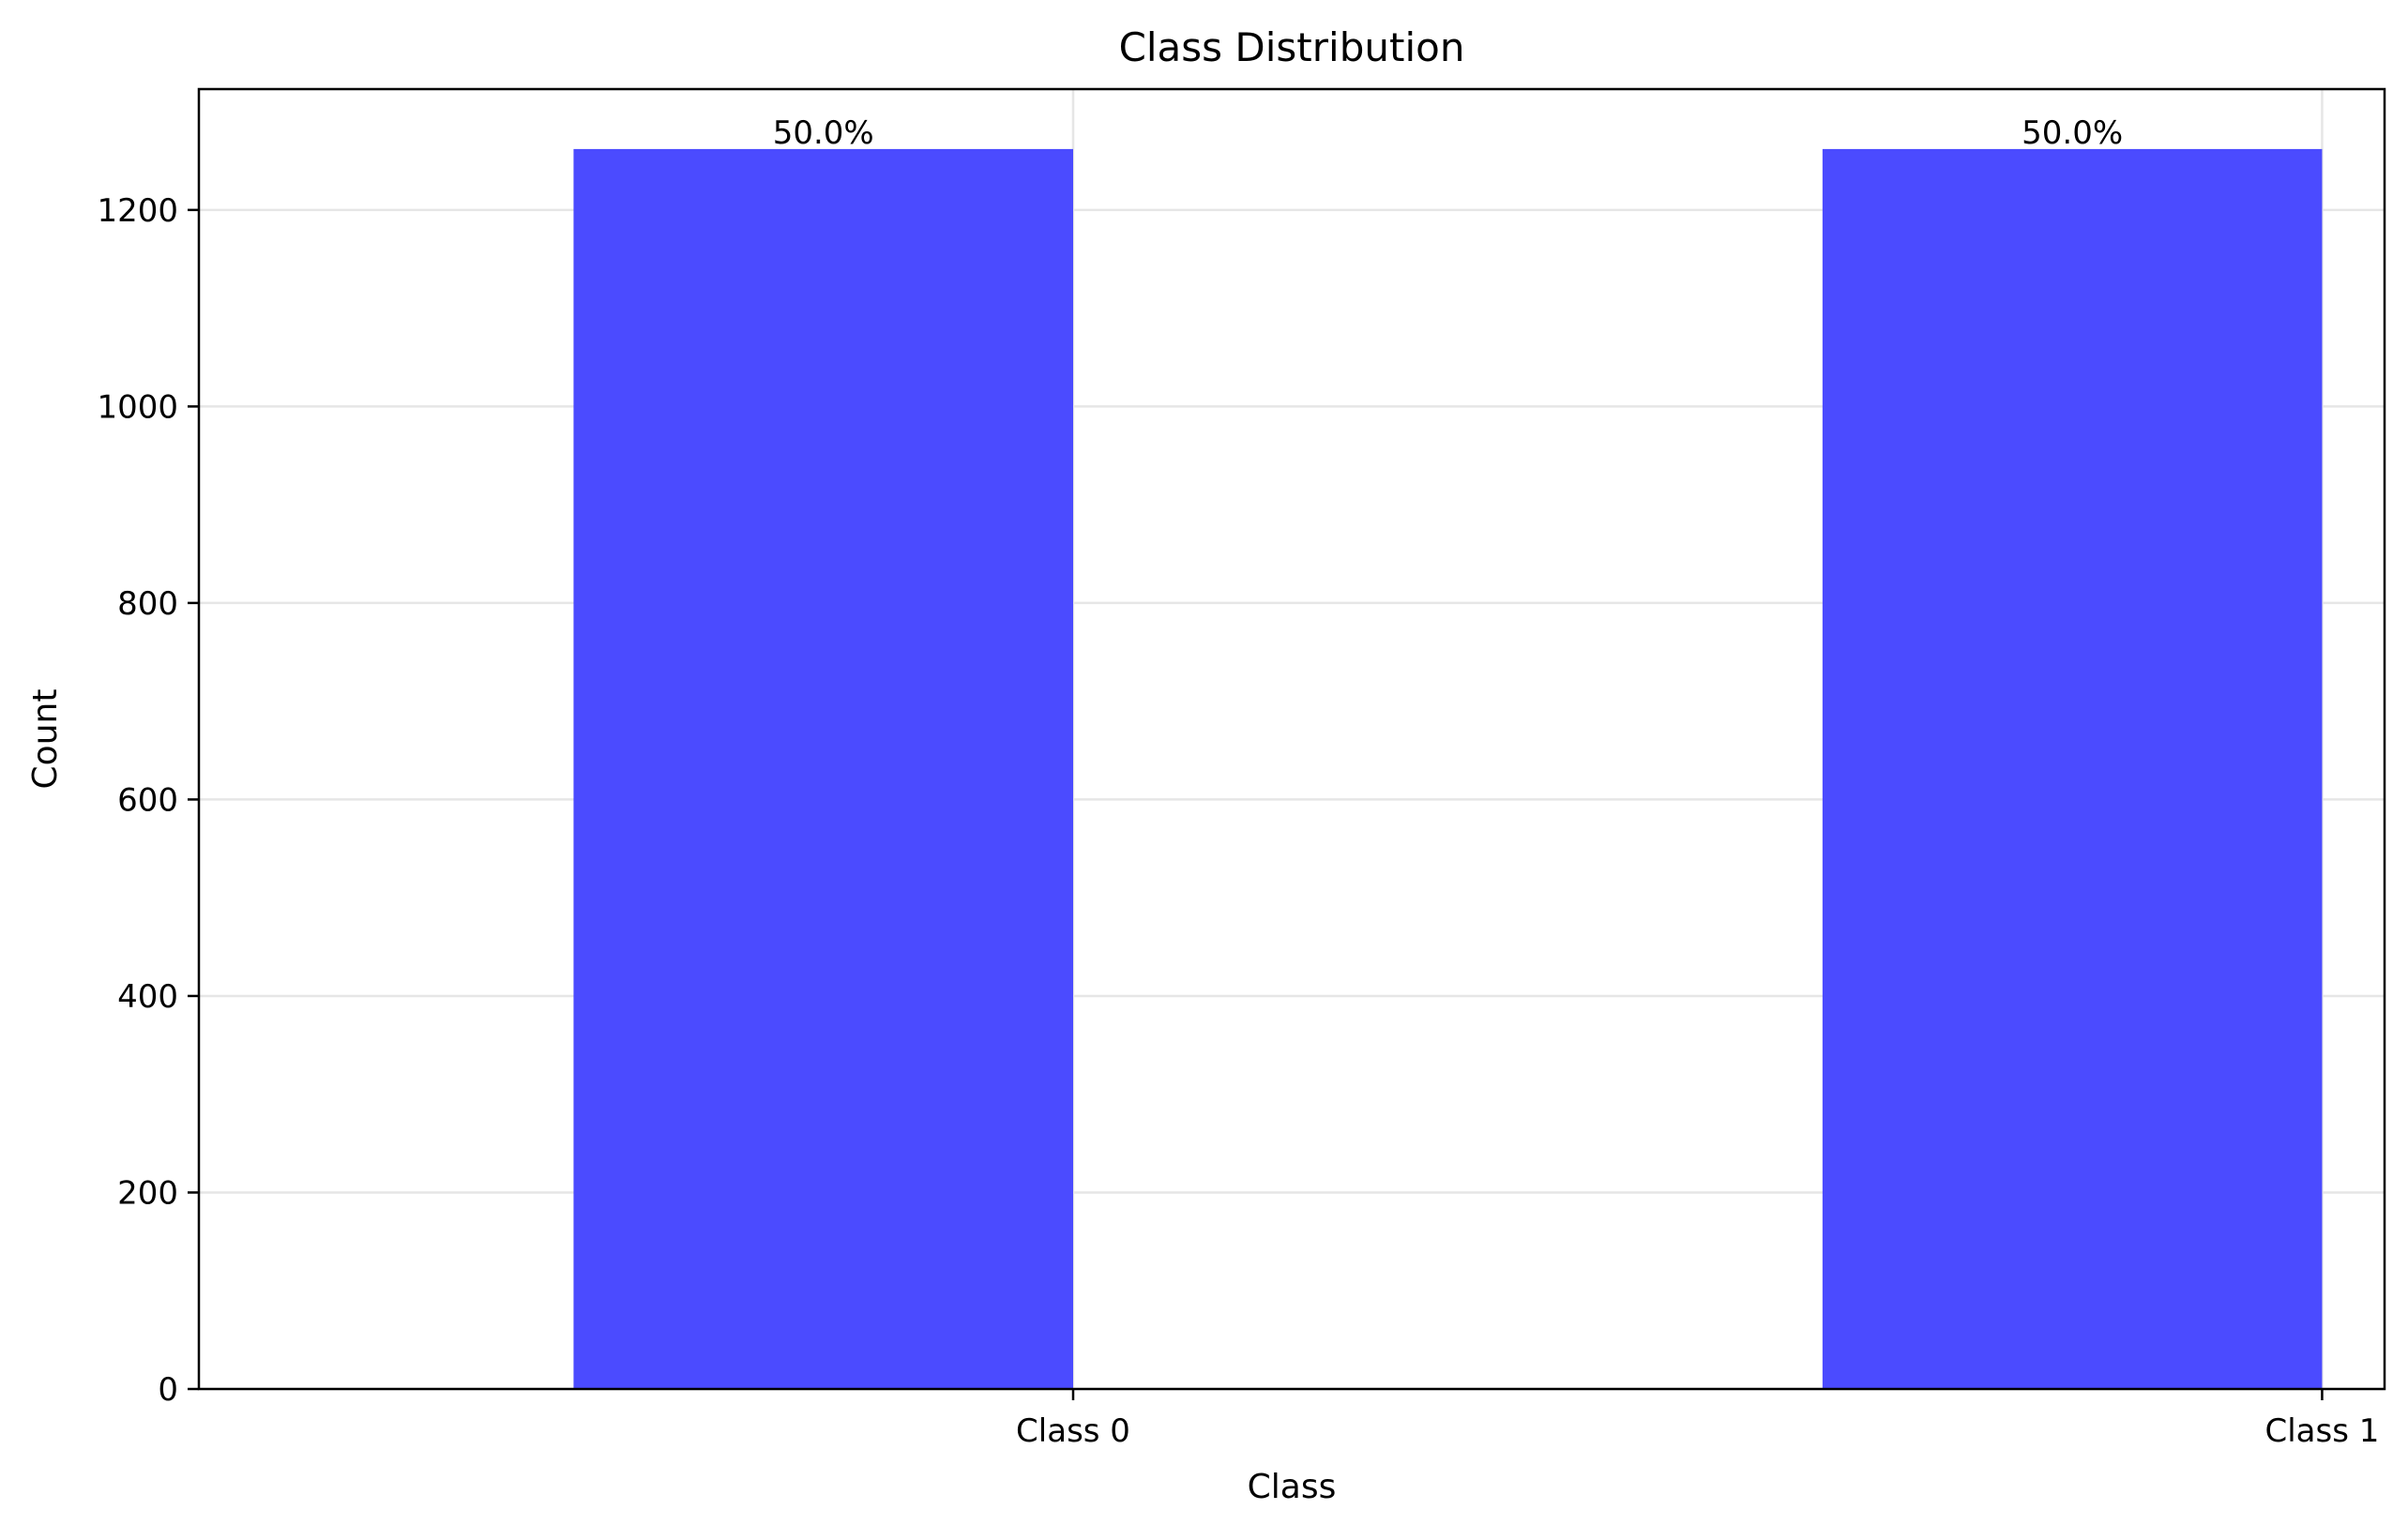  What do you see at coordinates (1292, 47) in the screenshot?
I see `chart-title: Class Distribution` at bounding box center [1292, 47].